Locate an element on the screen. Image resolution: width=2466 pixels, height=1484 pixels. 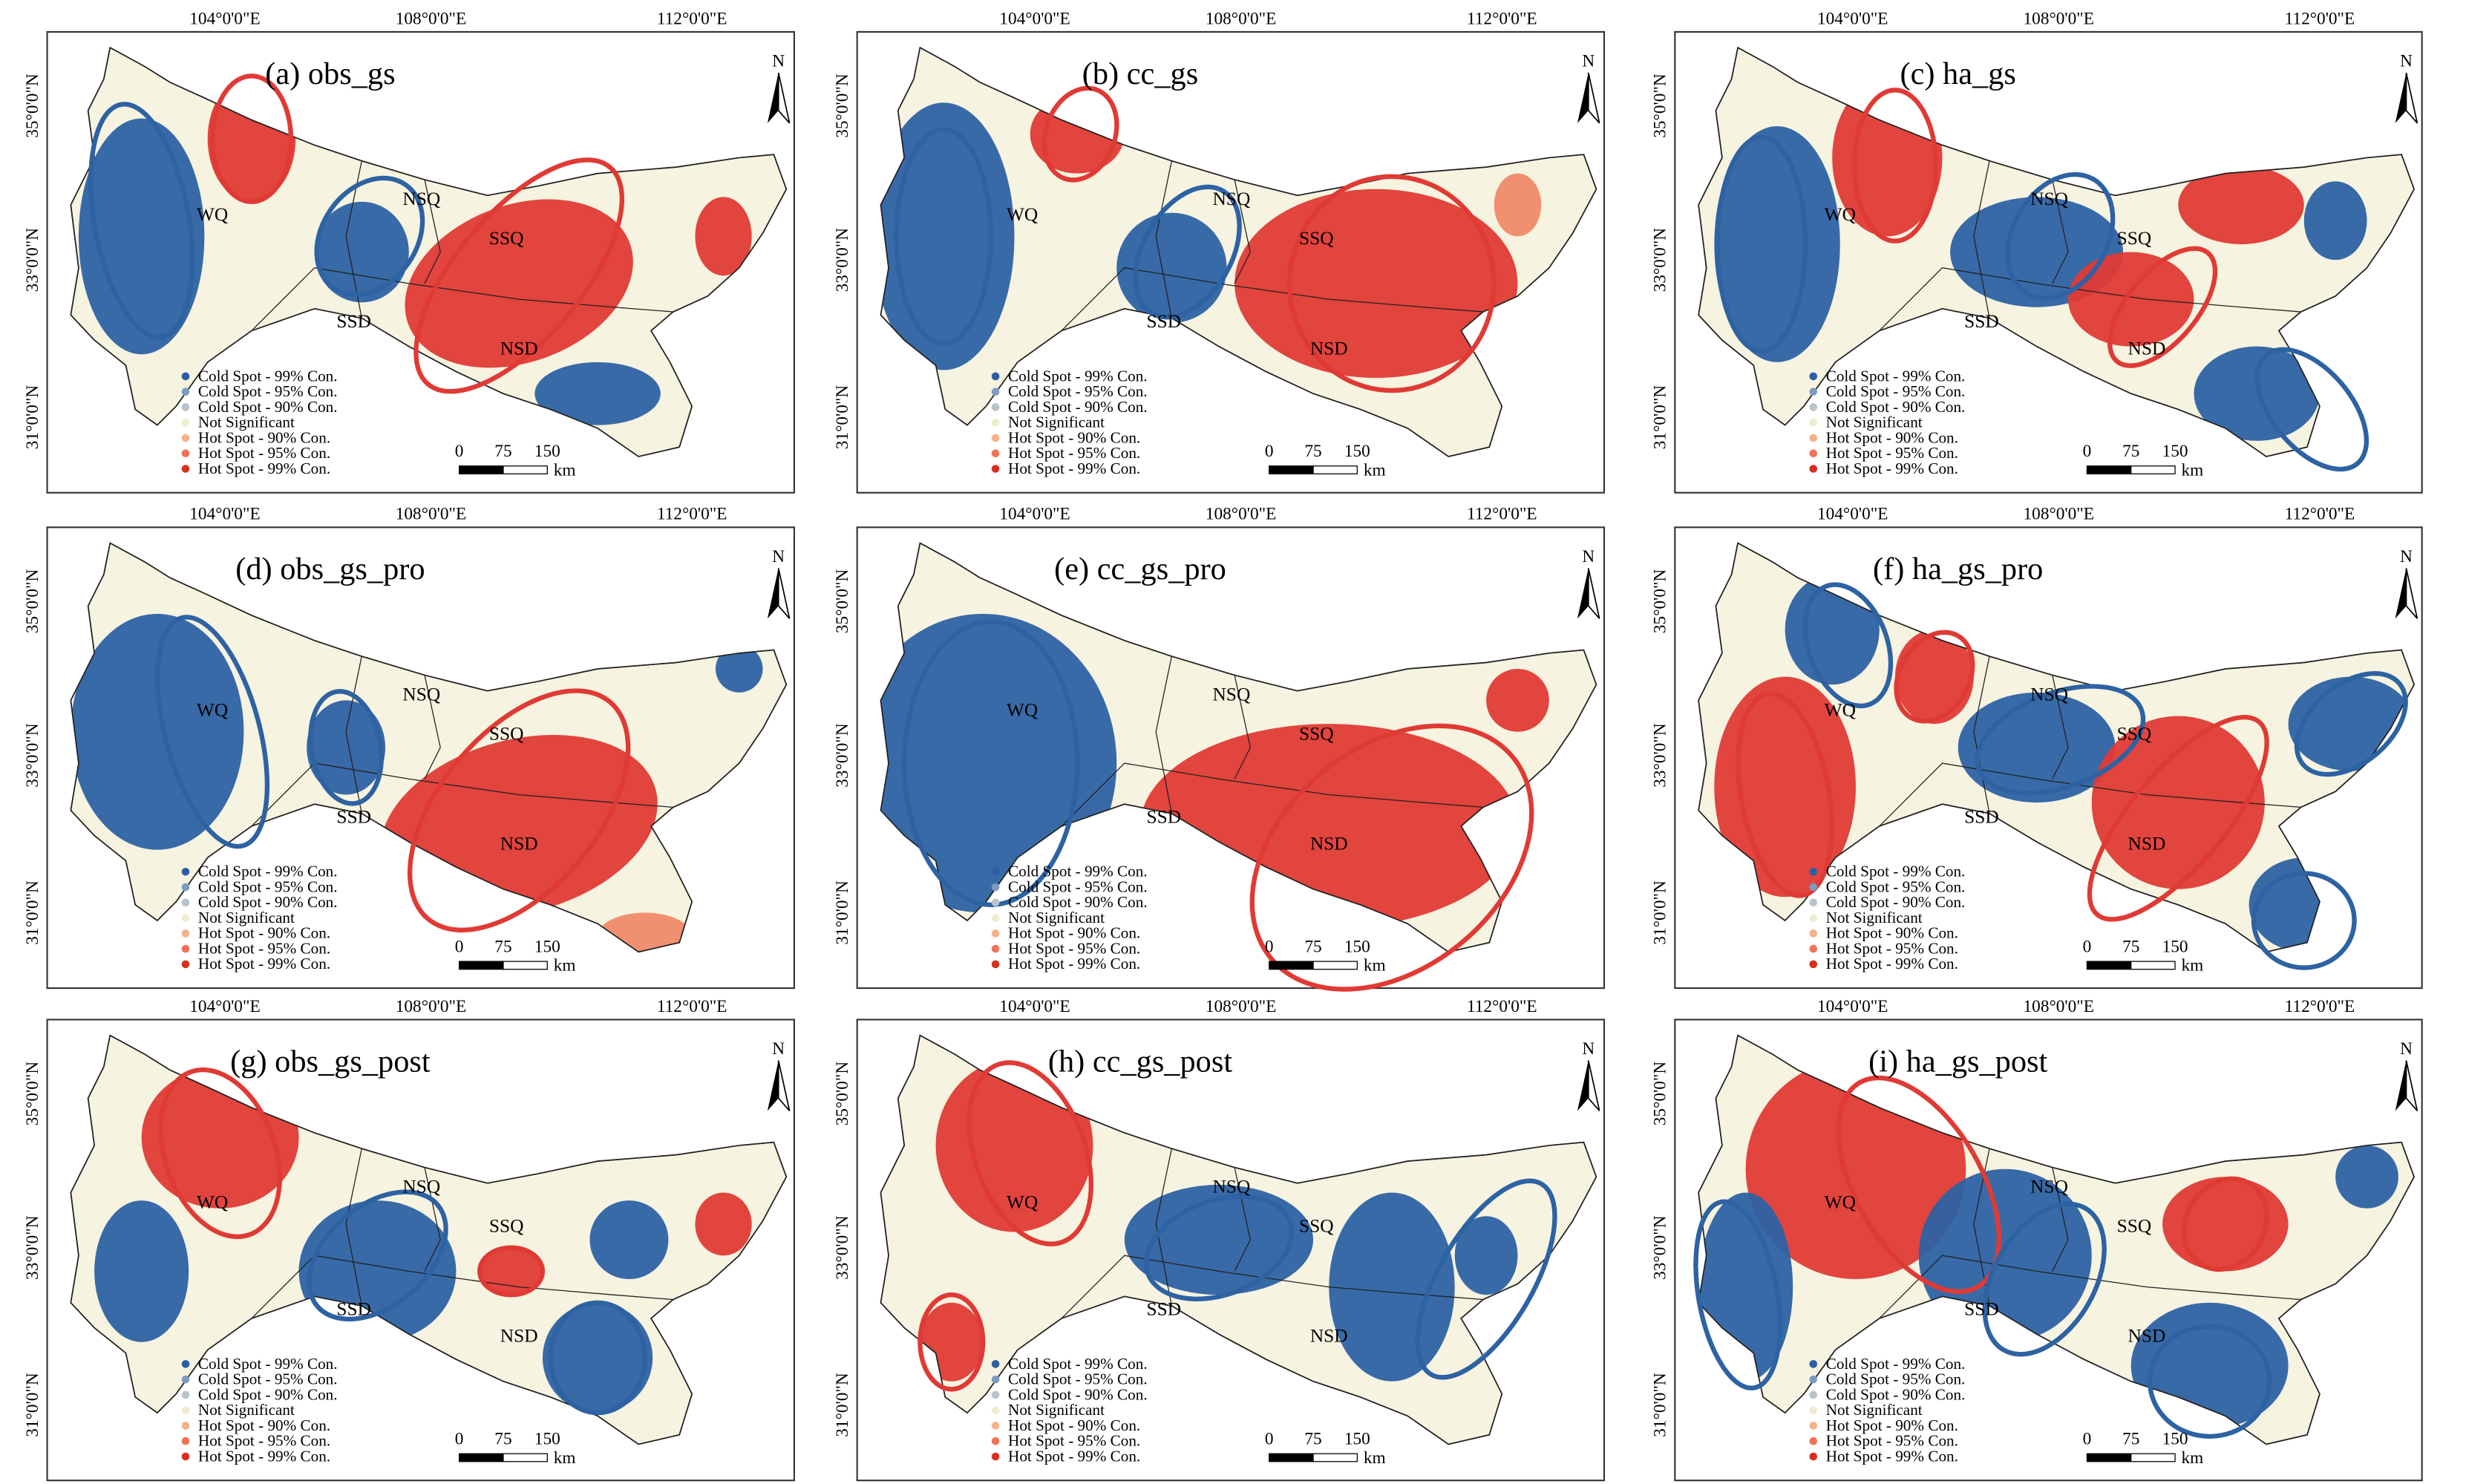
latitude-label: 33°0'0"N is located at coordinates (32, 1247).